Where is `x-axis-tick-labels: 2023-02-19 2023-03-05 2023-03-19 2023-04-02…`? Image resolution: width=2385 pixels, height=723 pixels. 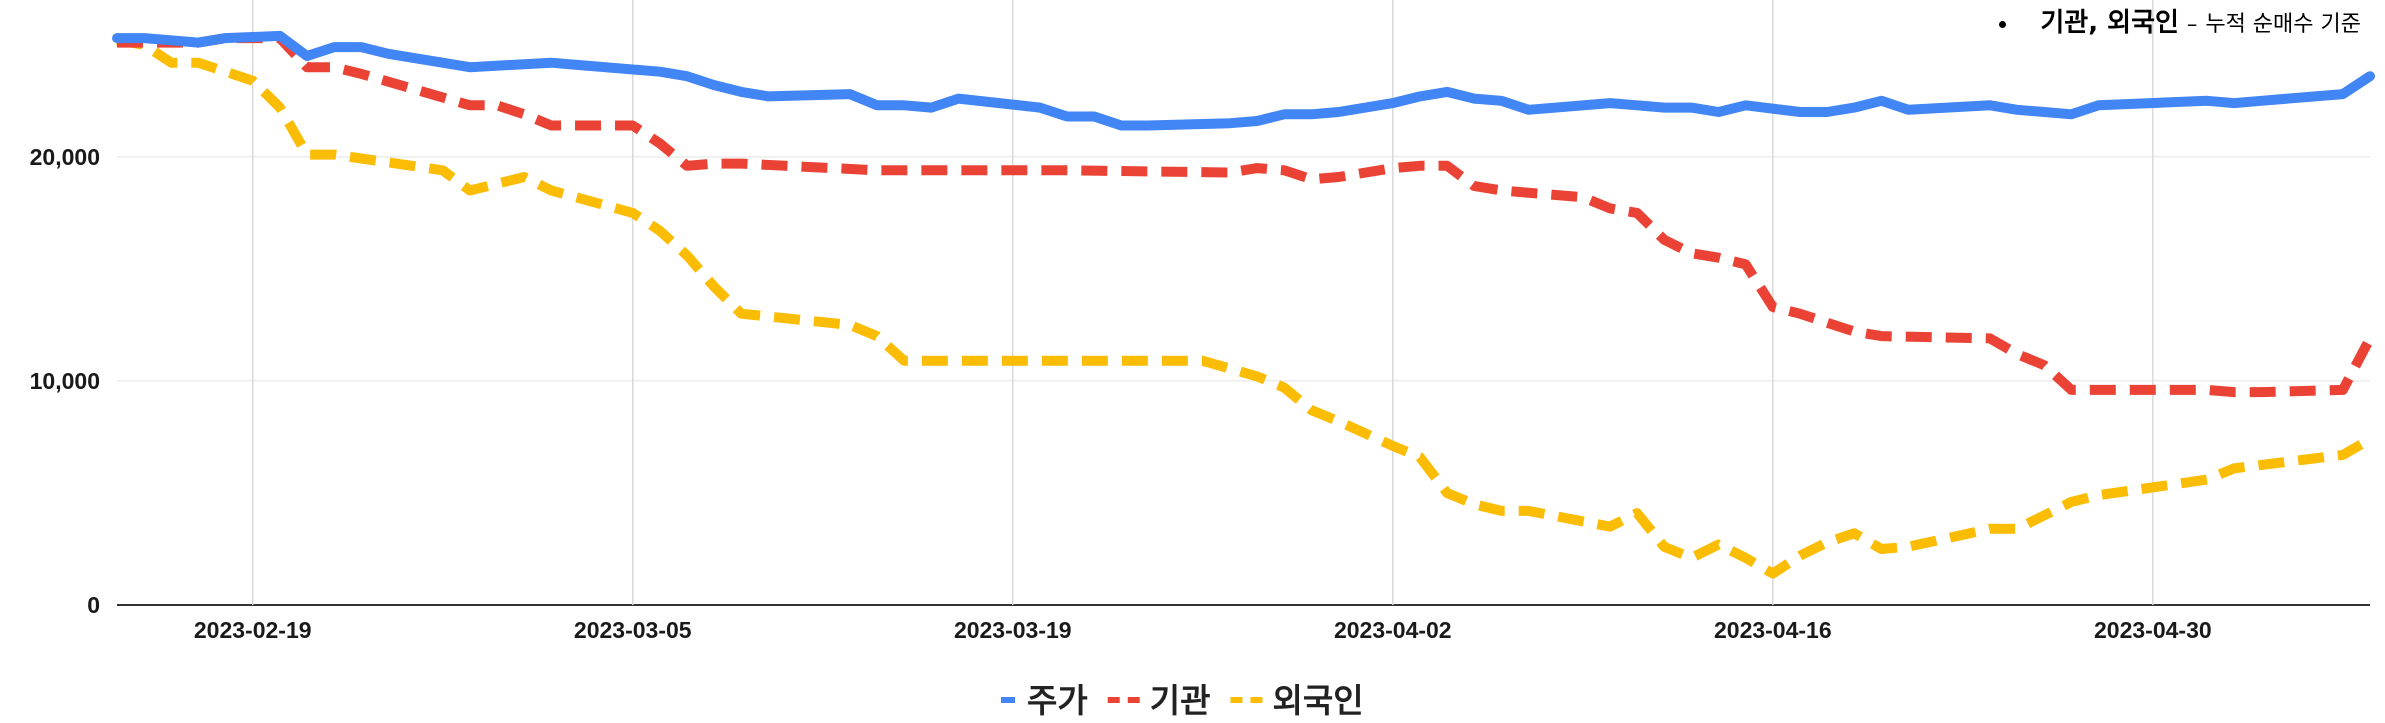 x-axis-tick-labels: 2023-02-19 2023-03-05 2023-03-19 2023-04-02… is located at coordinates (1203, 630).